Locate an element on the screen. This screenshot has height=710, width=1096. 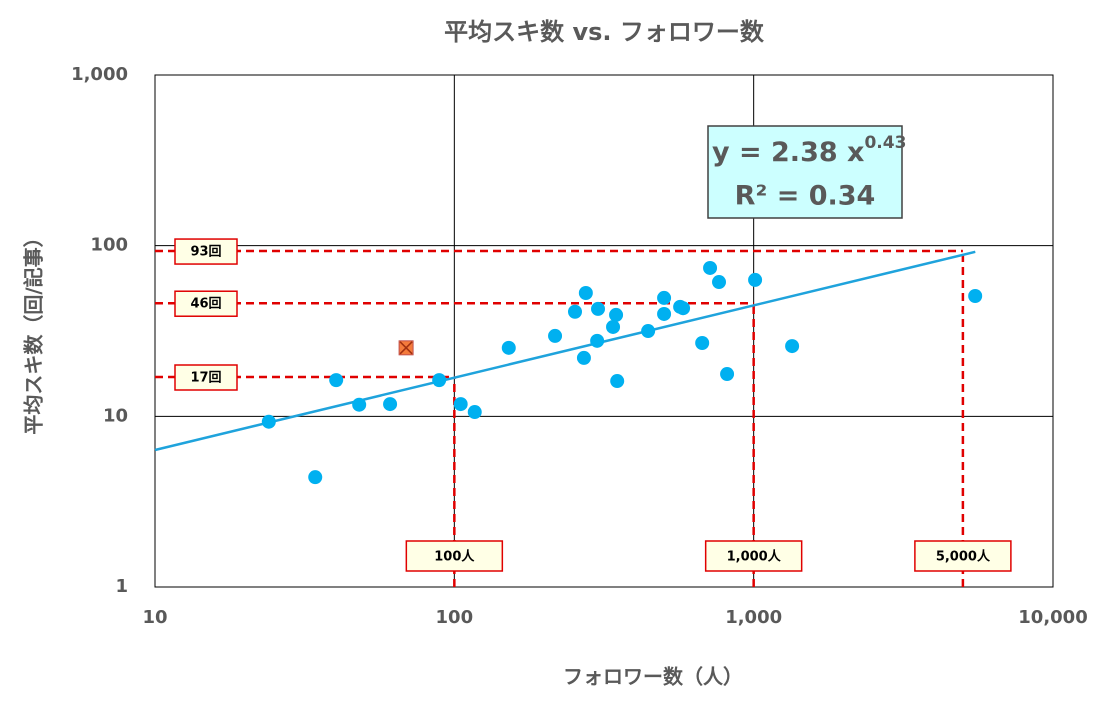
guide-y-label: 93回 is located at coordinates (205, 252).